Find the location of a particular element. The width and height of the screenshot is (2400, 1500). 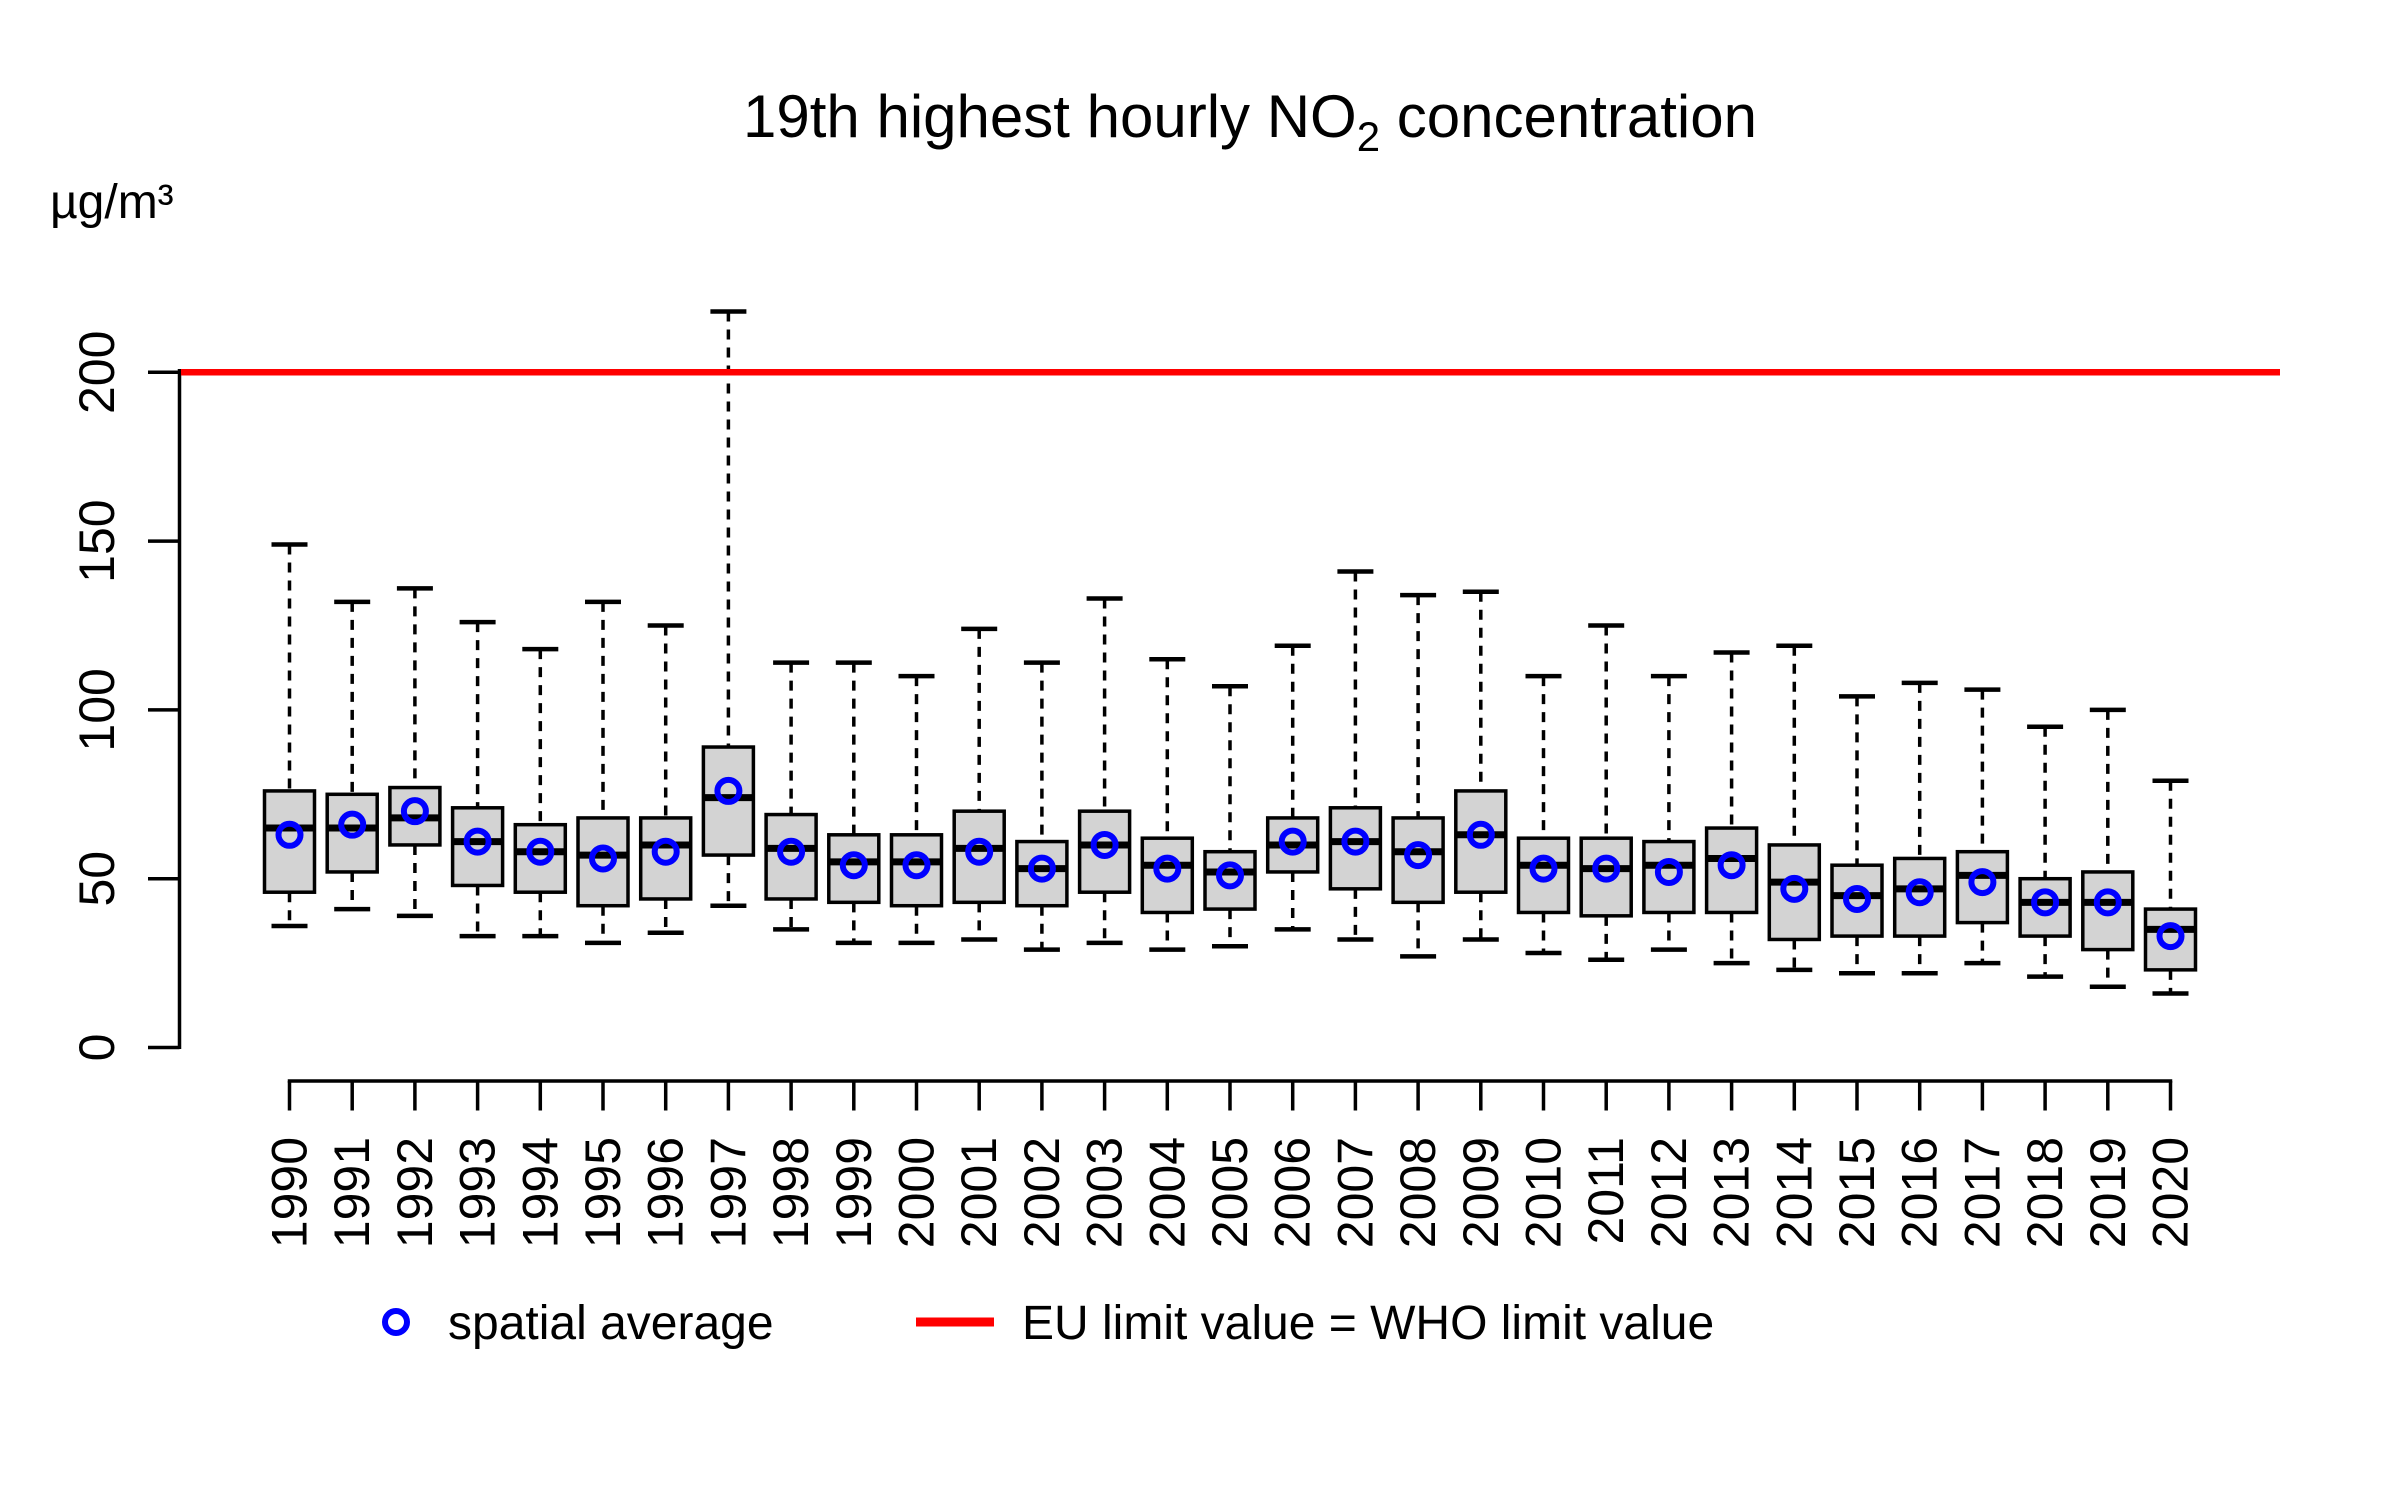

boxplot-year-2015 is located at coordinates (1857, 835).